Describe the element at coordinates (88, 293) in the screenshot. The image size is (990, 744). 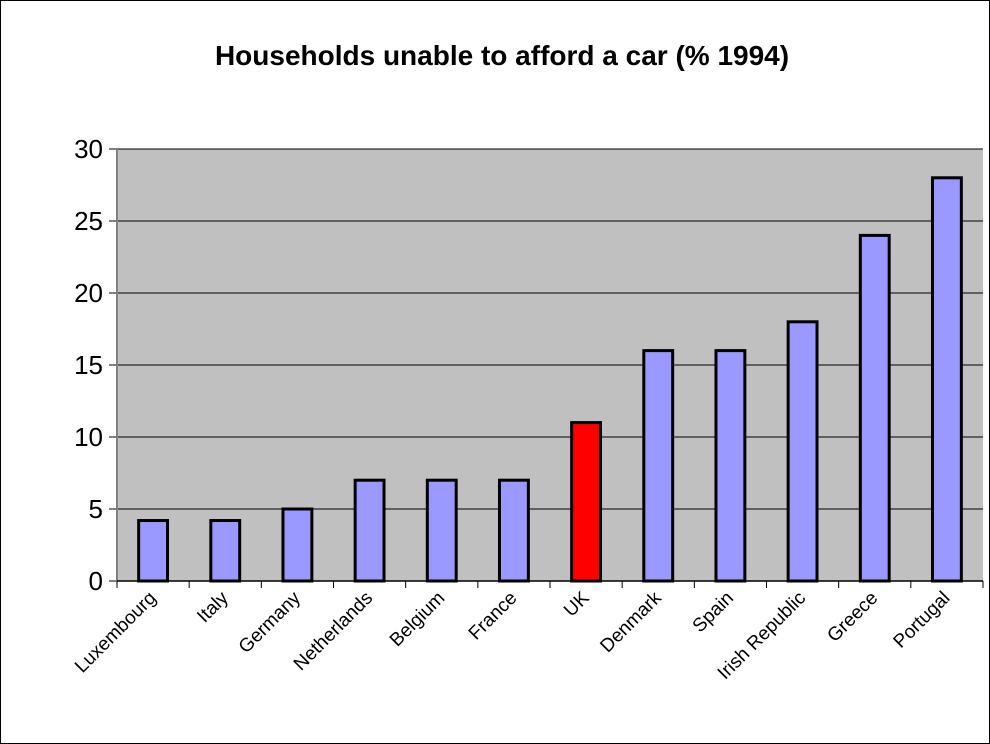
I see `y-tick-label: 20` at that location.